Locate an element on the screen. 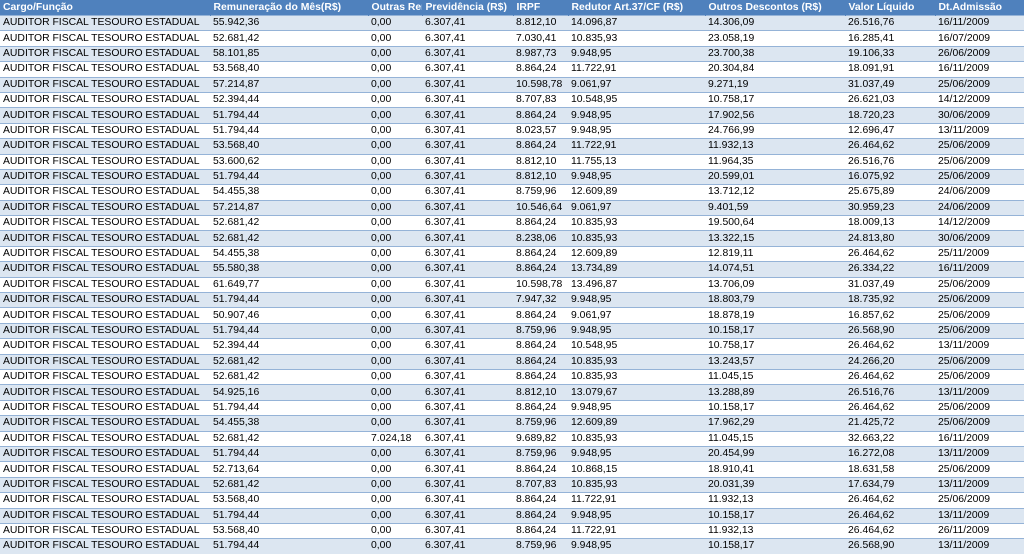  table-cell: 24/06/2009 is located at coordinates (979, 192).